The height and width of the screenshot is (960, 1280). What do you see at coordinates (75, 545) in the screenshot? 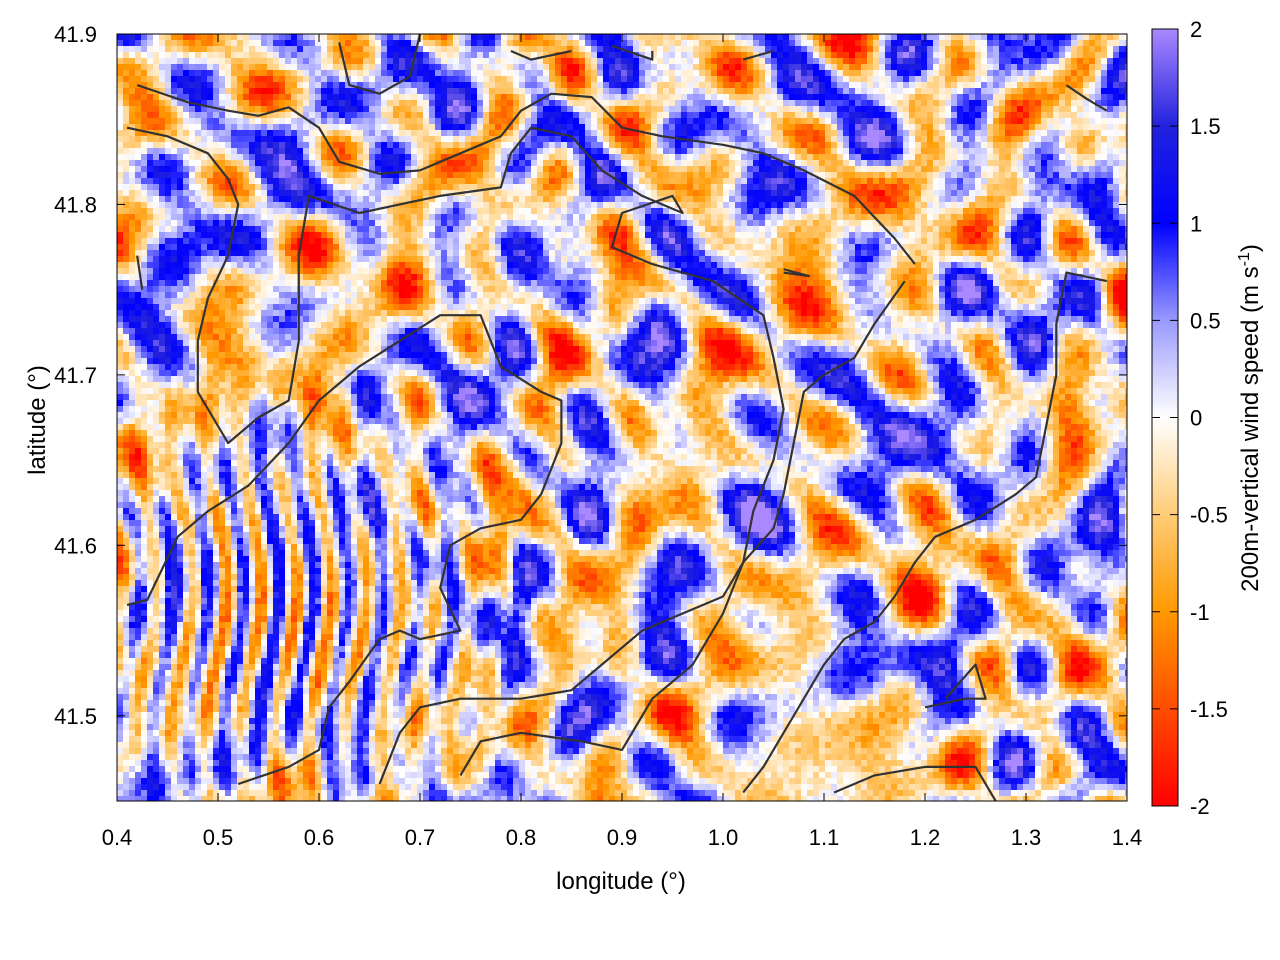
I see `y-tick-label: 41.6` at bounding box center [75, 545].